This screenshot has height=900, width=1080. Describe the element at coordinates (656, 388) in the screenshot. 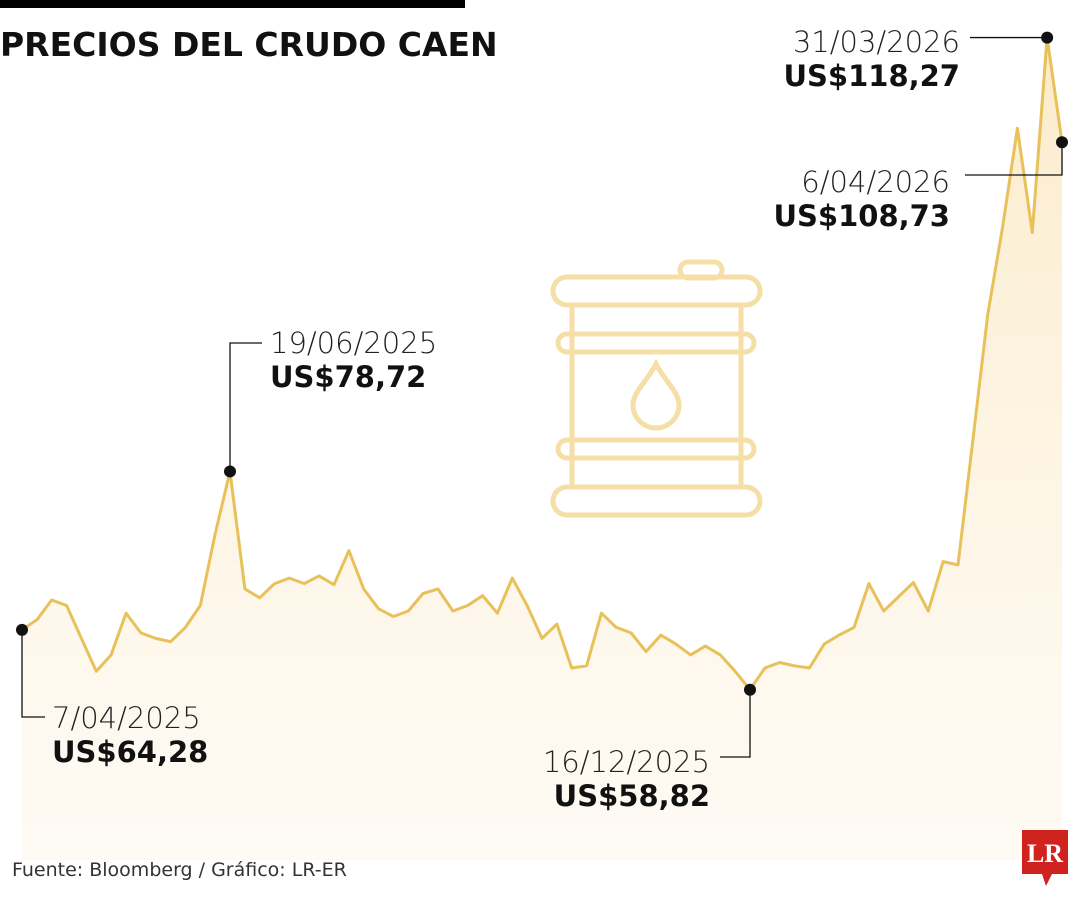

I see `barrel-icon` at that location.